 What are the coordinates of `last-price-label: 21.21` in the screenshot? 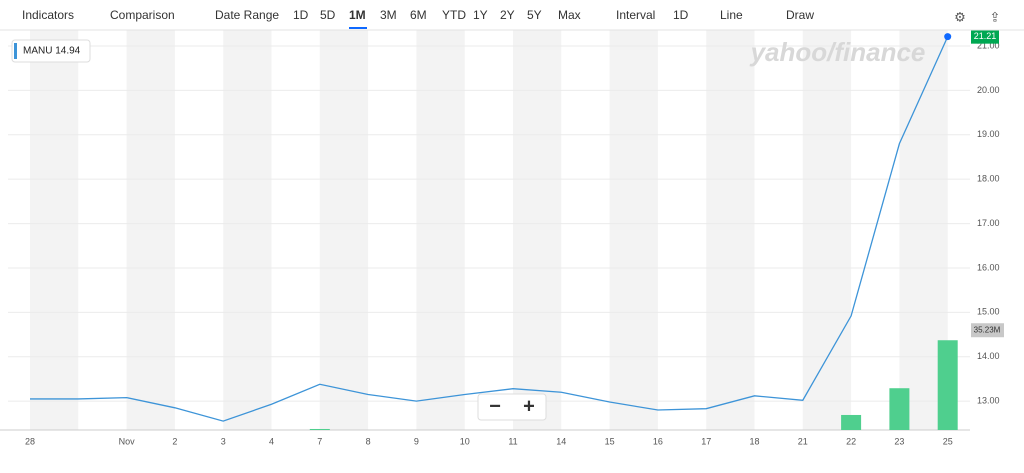 It's located at (985, 36).